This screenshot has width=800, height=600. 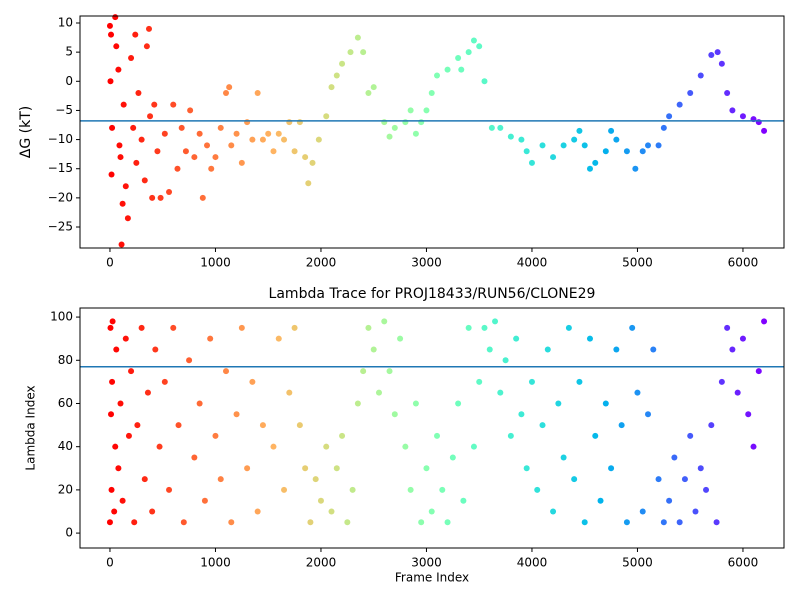 I want to click on y-tick-label: 80, so click(x=65, y=360).